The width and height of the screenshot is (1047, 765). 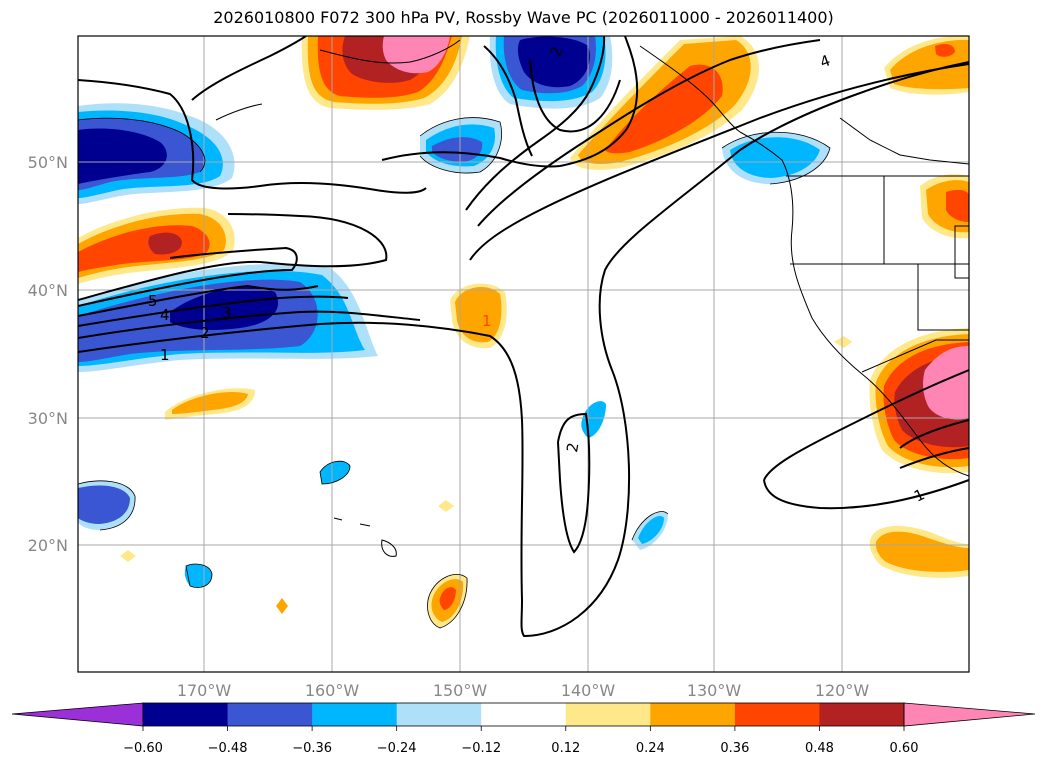 What do you see at coordinates (332, 690) in the screenshot?
I see `lon-label: 160°W` at bounding box center [332, 690].